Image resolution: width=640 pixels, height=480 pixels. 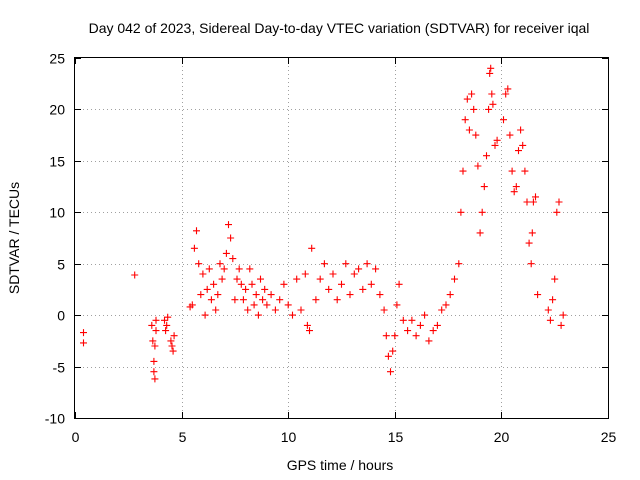 I want to click on y-tick-label: 10, so click(x=57, y=213).